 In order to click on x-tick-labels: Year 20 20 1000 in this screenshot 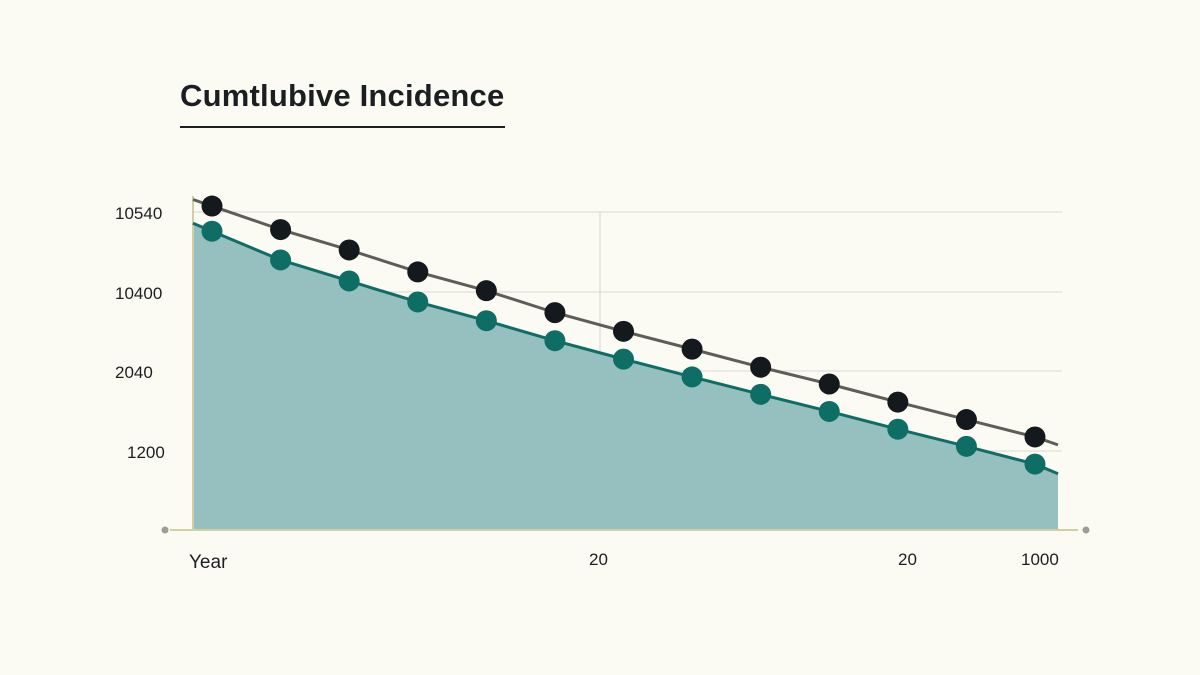, I will do `click(624, 561)`.